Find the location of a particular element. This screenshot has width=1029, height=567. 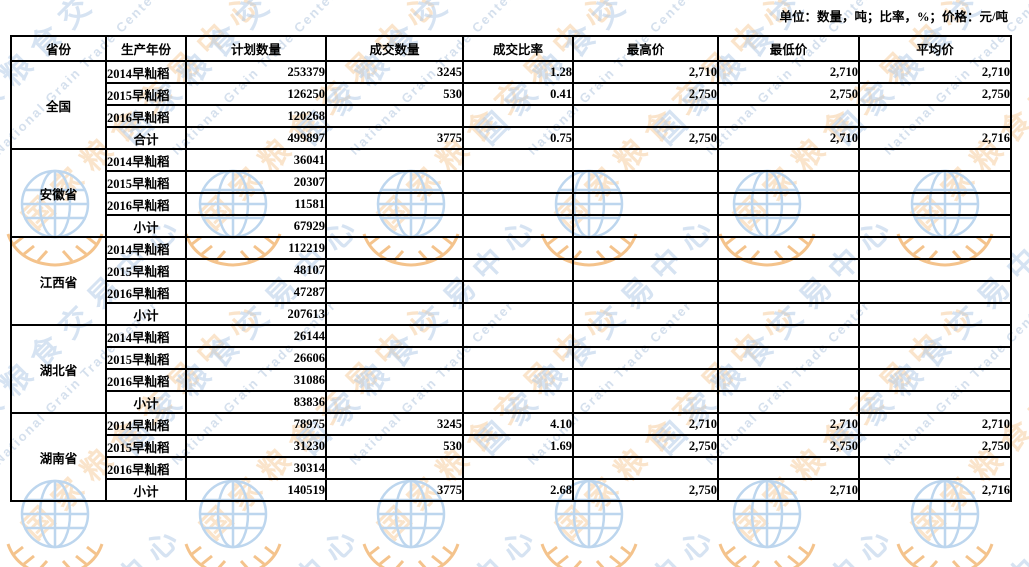

unit-note: 单位：数量，吨；比率，%；价格：元/吨 is located at coordinates (893, 17).